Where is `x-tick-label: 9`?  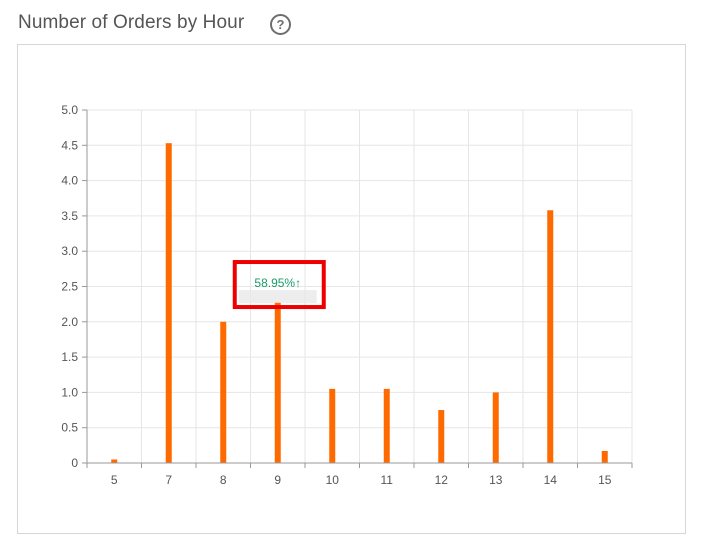 x-tick-label: 9 is located at coordinates (277, 480).